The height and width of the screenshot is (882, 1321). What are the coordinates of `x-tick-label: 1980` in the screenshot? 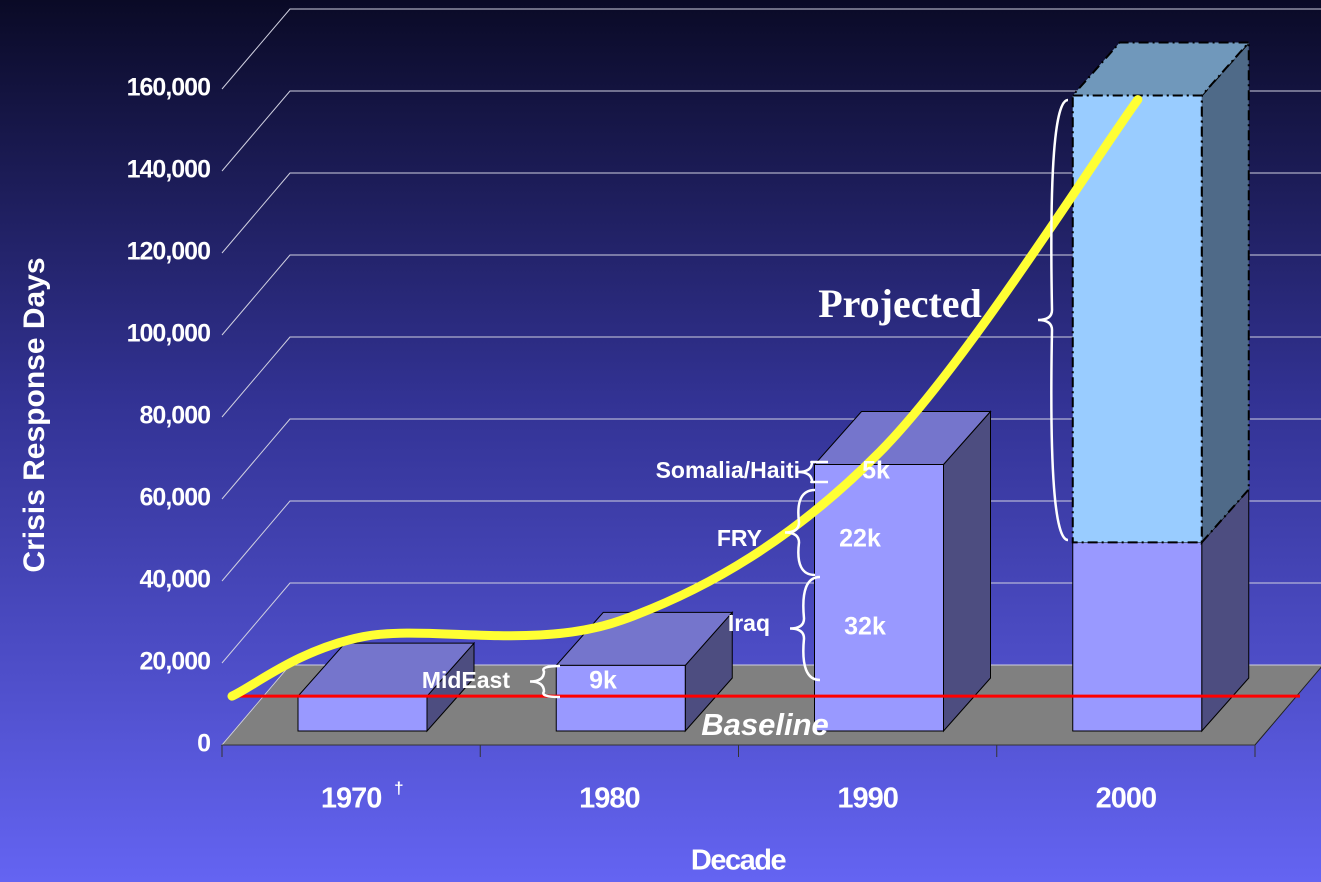 It's located at (609, 799).